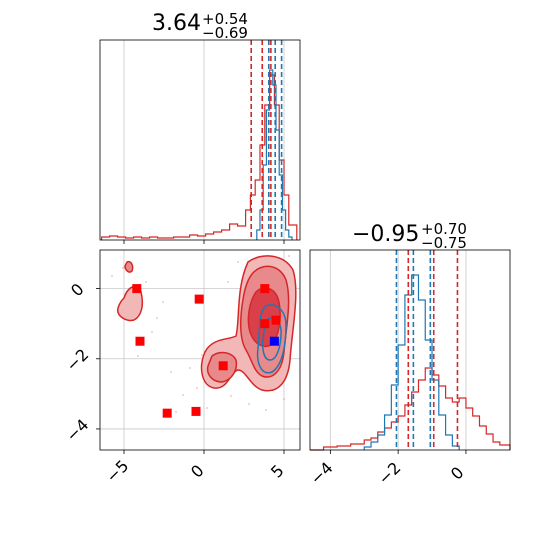 The width and height of the screenshot is (550, 550). What do you see at coordinates (204, 140) in the screenshot?
I see `top-hist-grid` at bounding box center [204, 140].